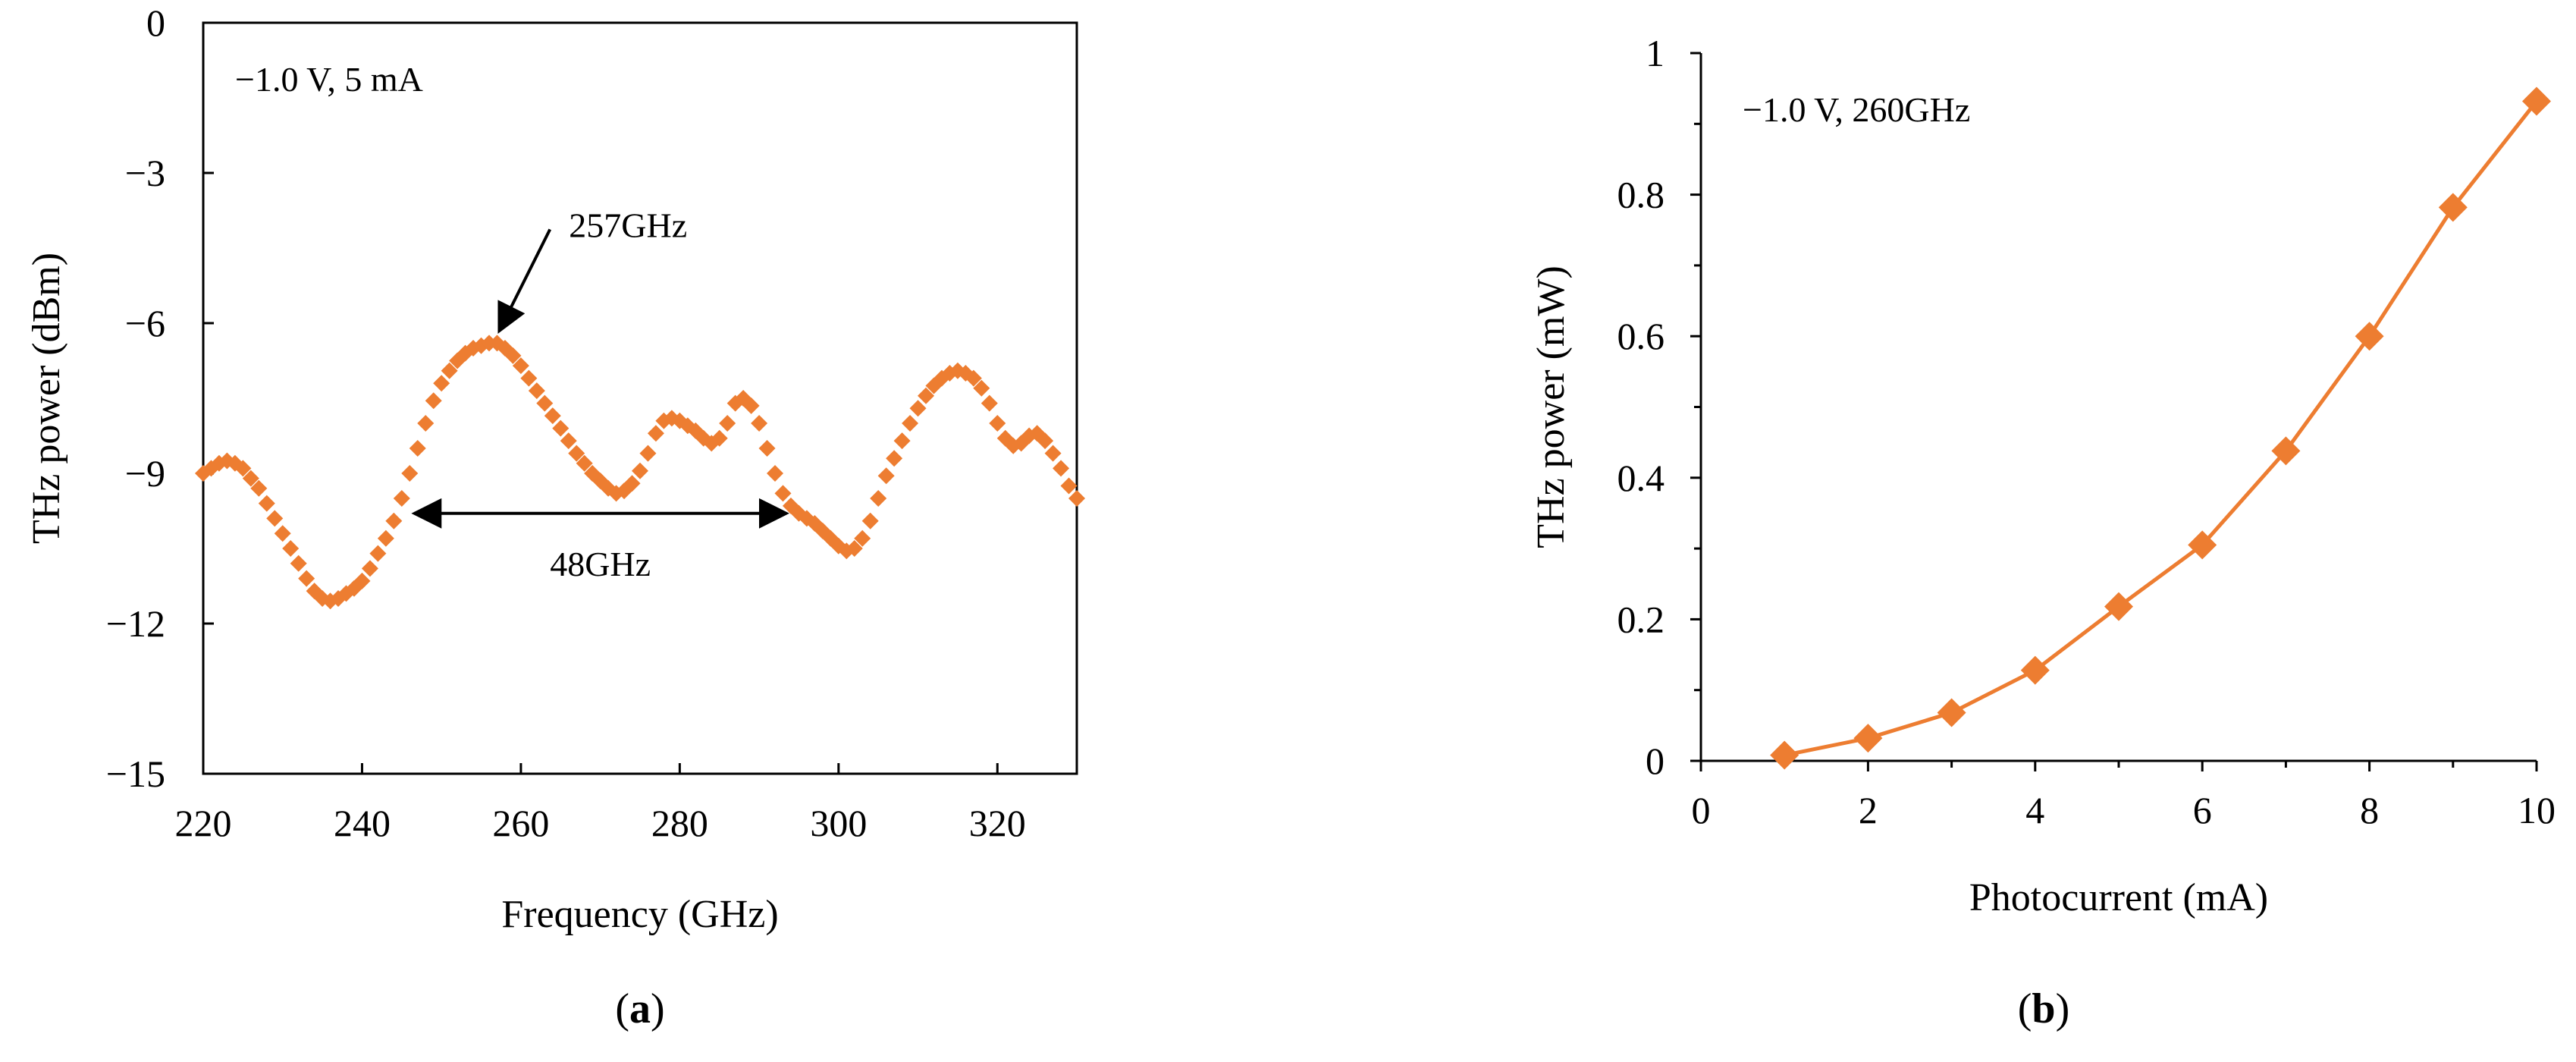  What do you see at coordinates (2202, 810) in the screenshot?
I see `x-tick-label: 6` at bounding box center [2202, 810].